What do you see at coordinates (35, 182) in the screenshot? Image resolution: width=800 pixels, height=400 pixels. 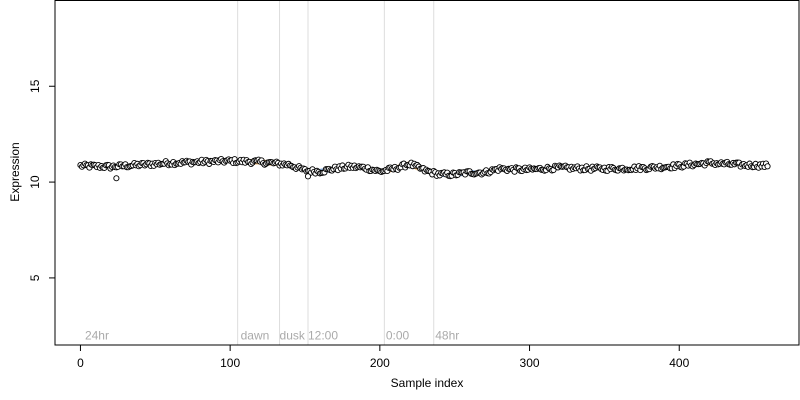 I see `y-tick-label: 10` at bounding box center [35, 182].